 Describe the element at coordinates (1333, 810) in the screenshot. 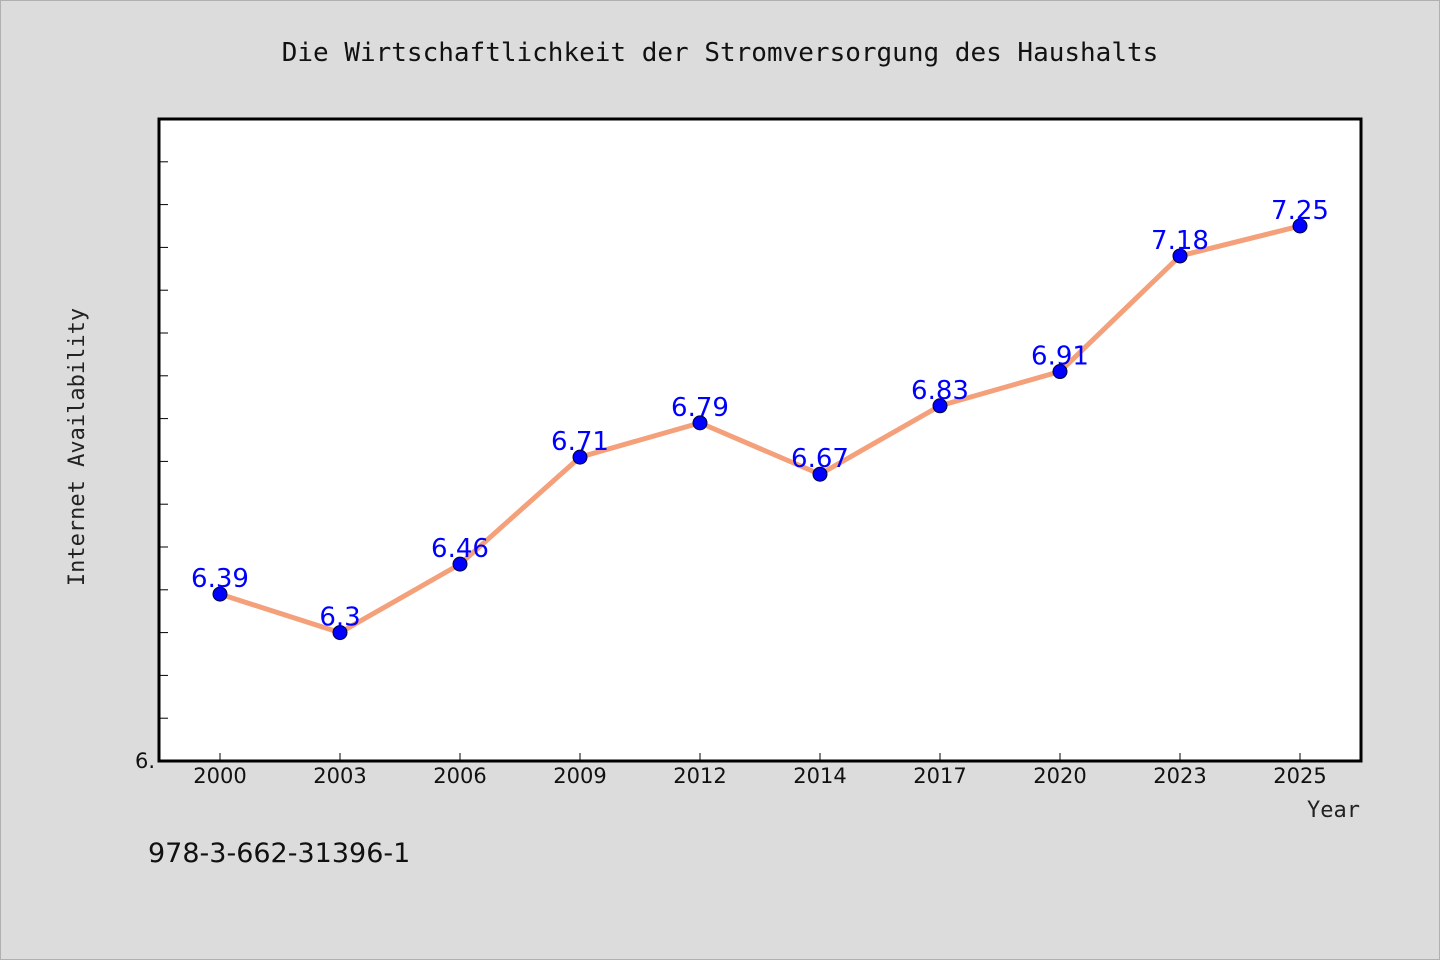

I see `x-axis-label: Year` at that location.